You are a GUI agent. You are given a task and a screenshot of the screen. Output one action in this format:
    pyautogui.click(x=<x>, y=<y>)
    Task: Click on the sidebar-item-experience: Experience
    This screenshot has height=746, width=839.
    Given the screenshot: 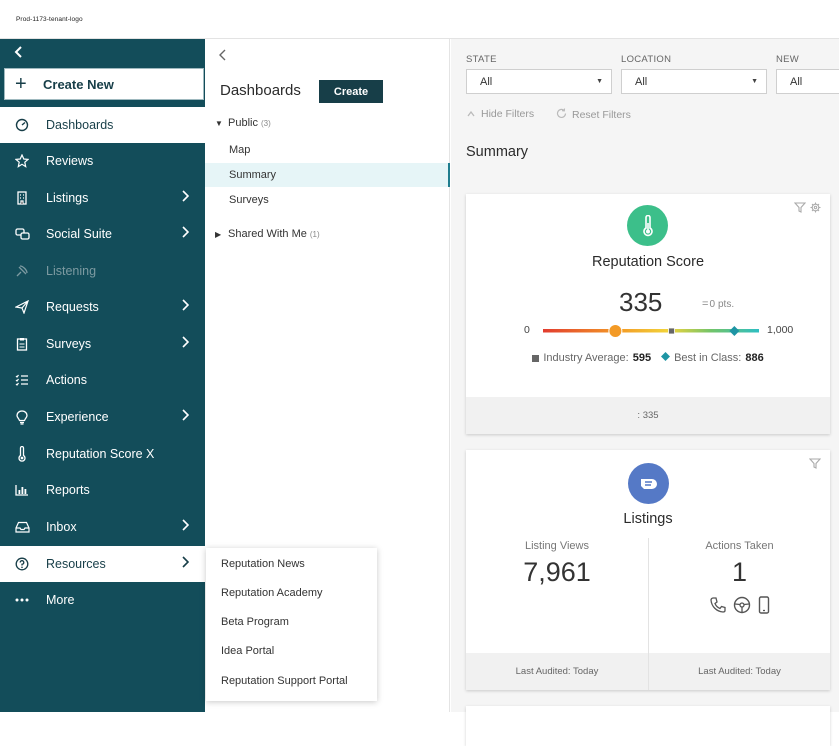 What is the action you would take?
    pyautogui.click(x=102, y=417)
    